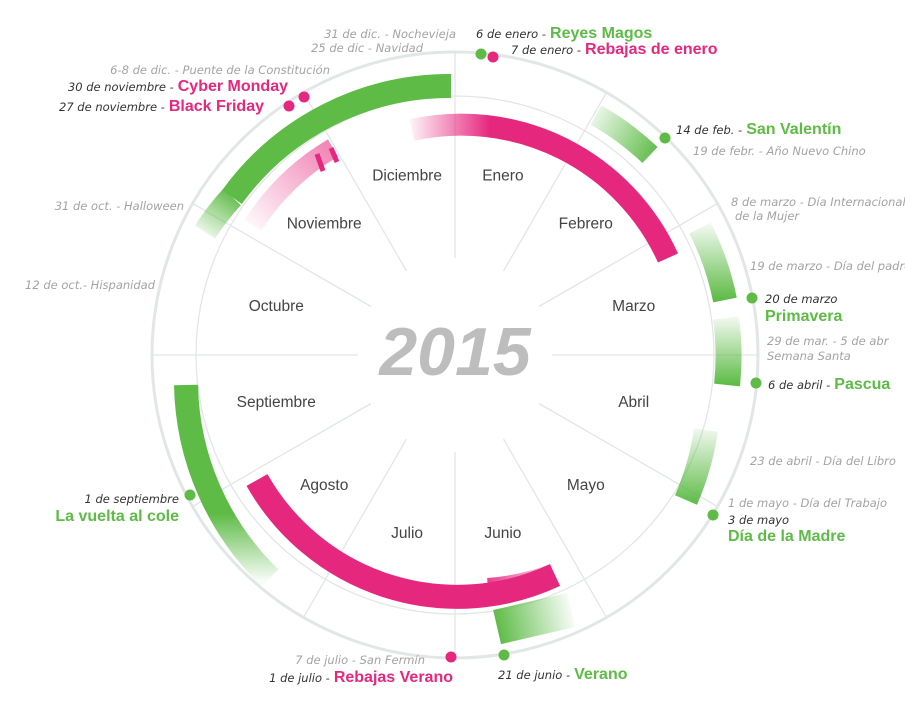 The image size is (905, 701). I want to click on event-dia-madre: Día de la Madre, so click(786, 536).